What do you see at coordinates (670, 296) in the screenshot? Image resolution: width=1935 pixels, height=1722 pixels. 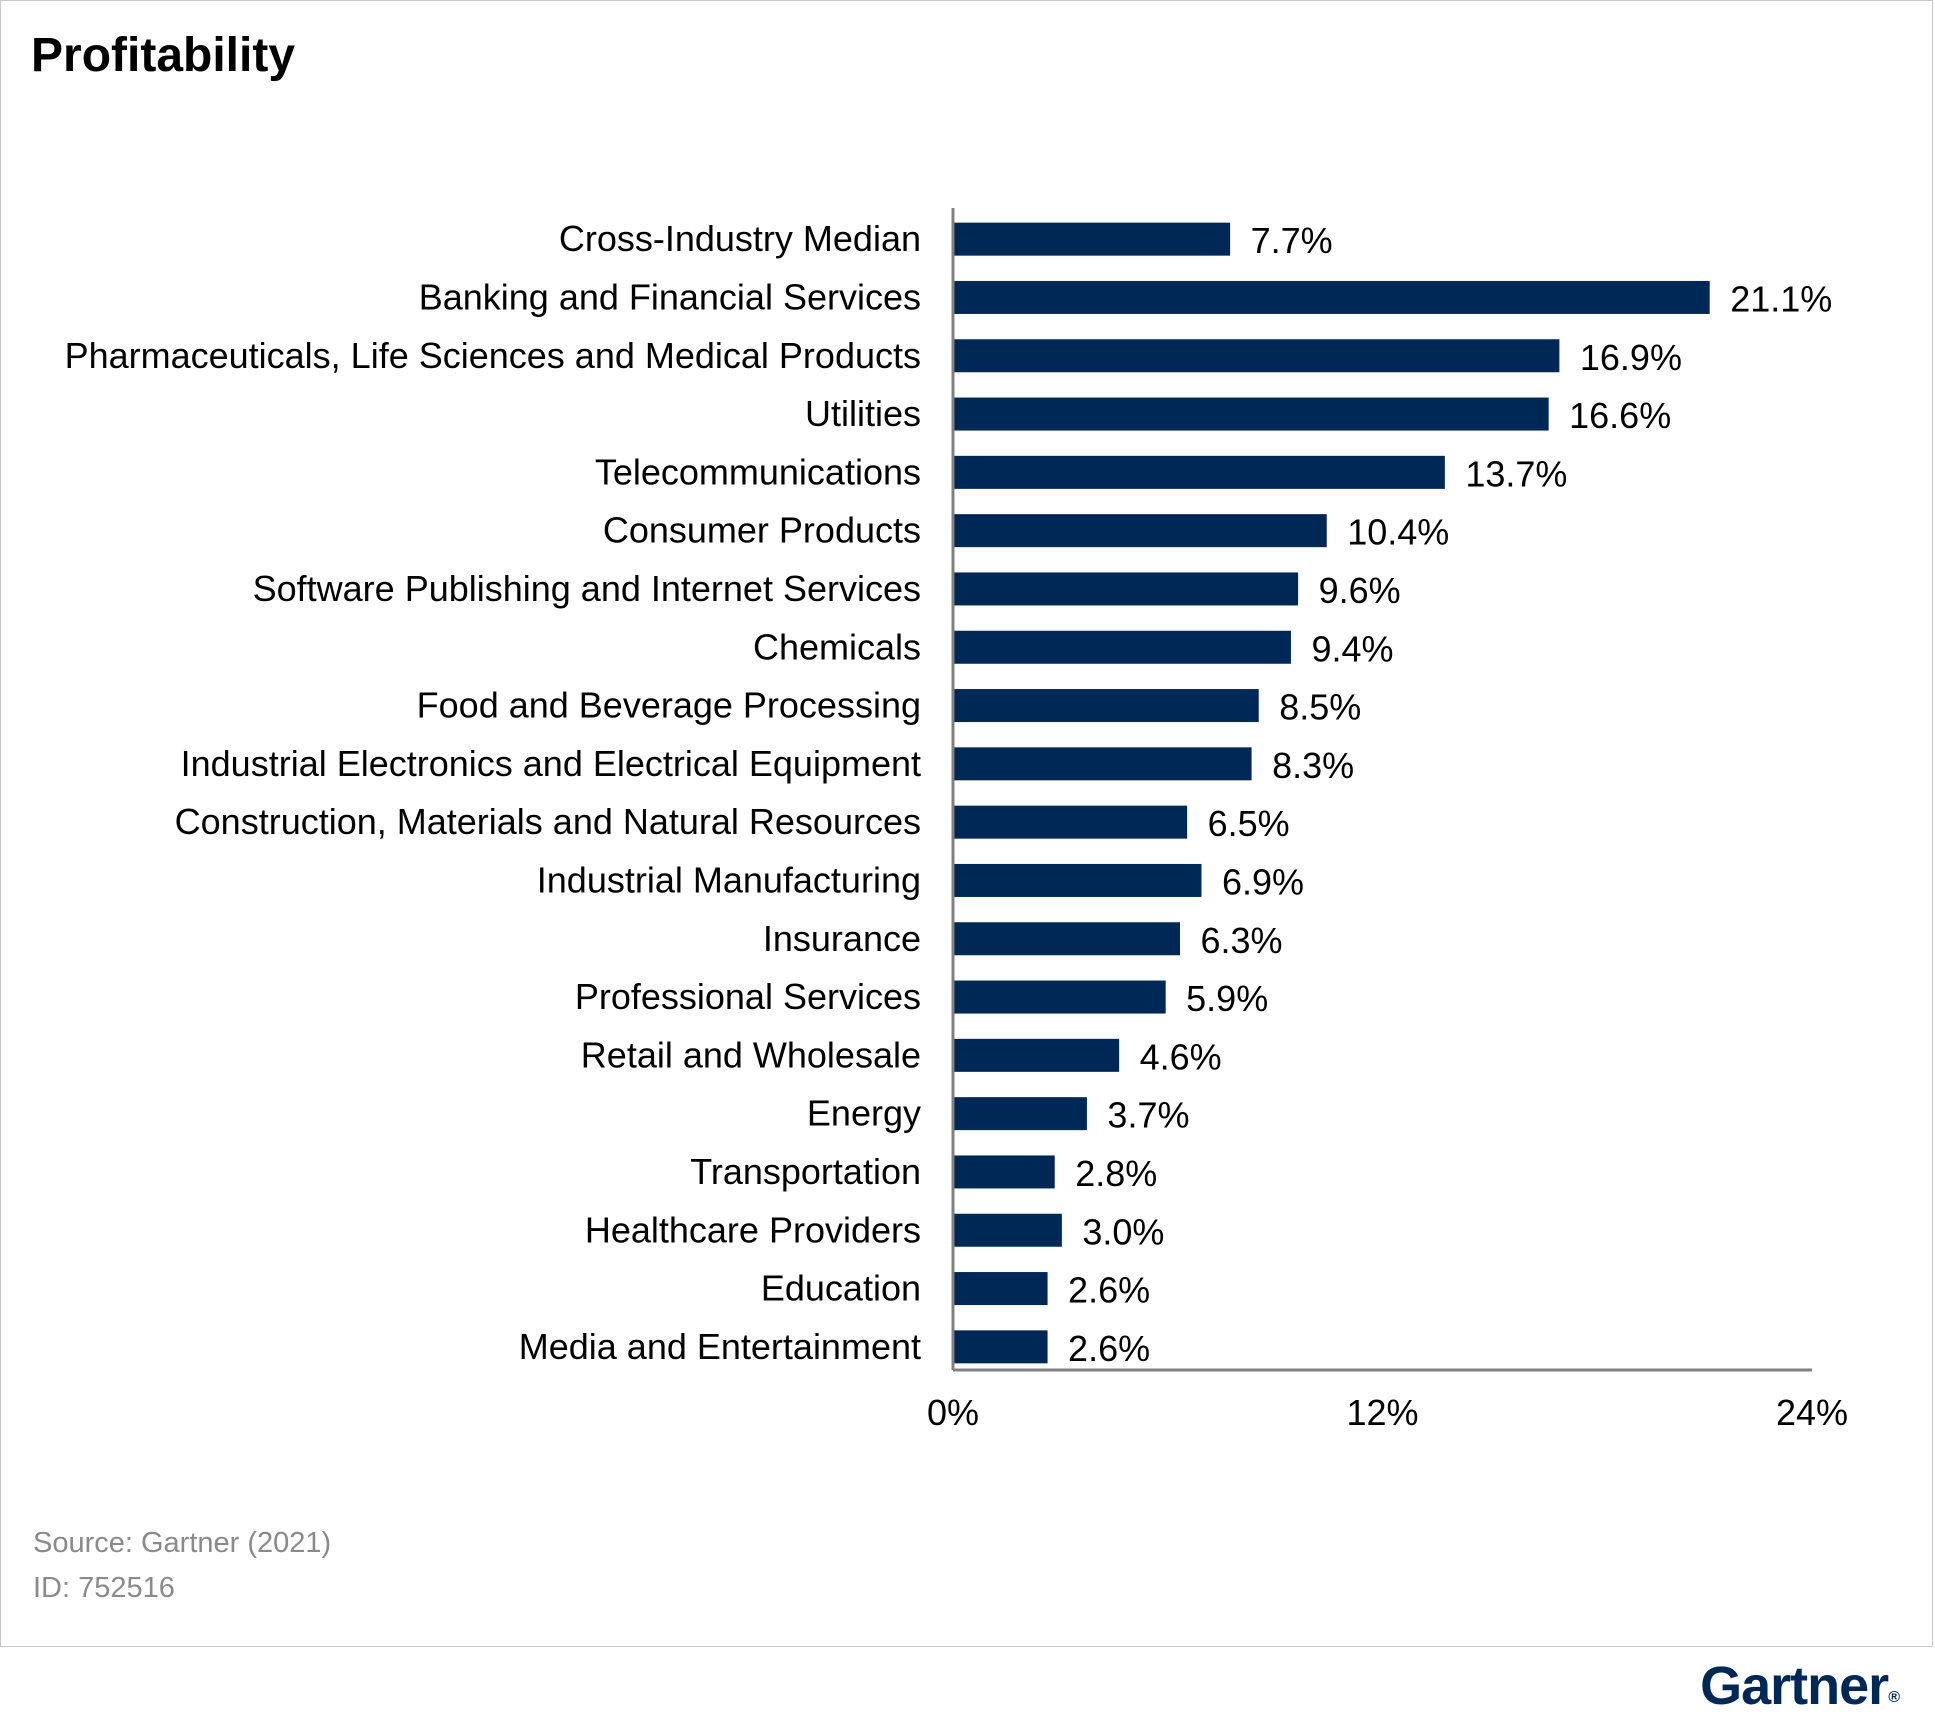 I see `category-label: Banking and Financial Services` at bounding box center [670, 296].